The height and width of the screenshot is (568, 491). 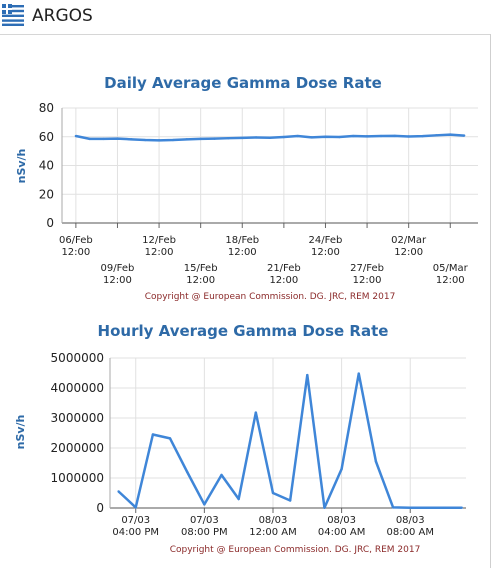 What do you see at coordinates (62, 16) in the screenshot?
I see `app-title: ARGOS` at bounding box center [62, 16].